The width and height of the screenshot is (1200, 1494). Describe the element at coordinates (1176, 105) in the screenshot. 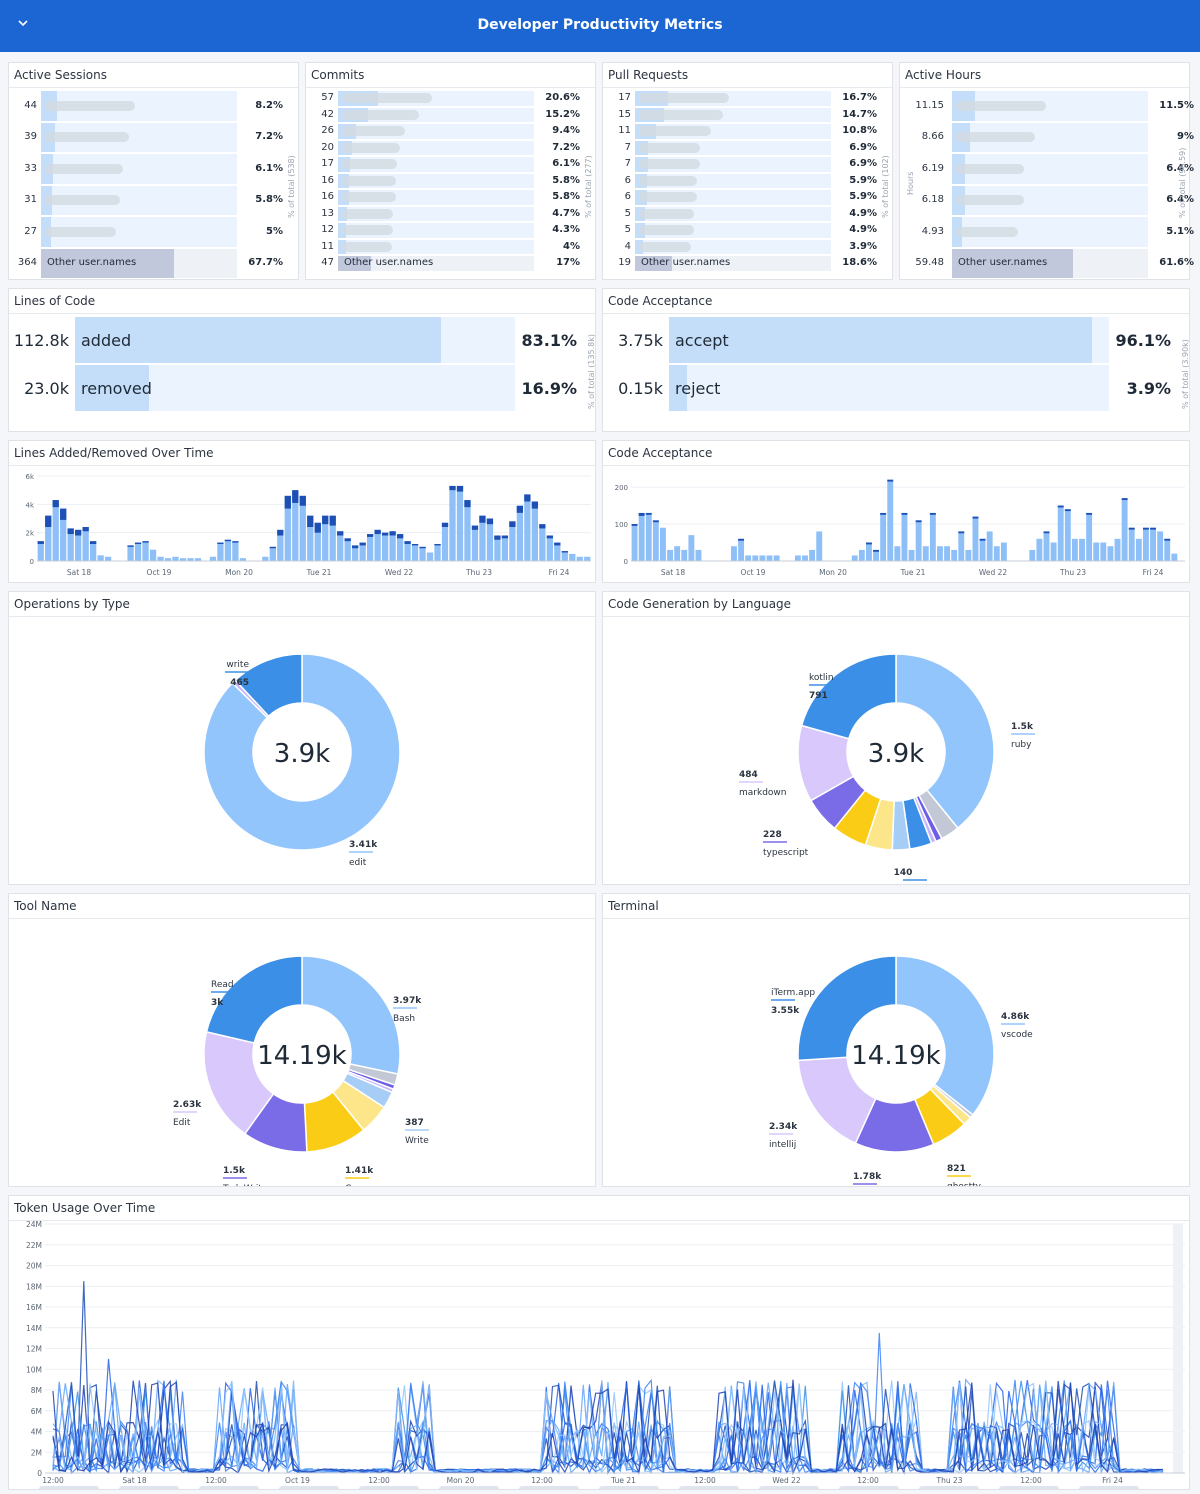

I see `row-percent: 11.5%` at that location.